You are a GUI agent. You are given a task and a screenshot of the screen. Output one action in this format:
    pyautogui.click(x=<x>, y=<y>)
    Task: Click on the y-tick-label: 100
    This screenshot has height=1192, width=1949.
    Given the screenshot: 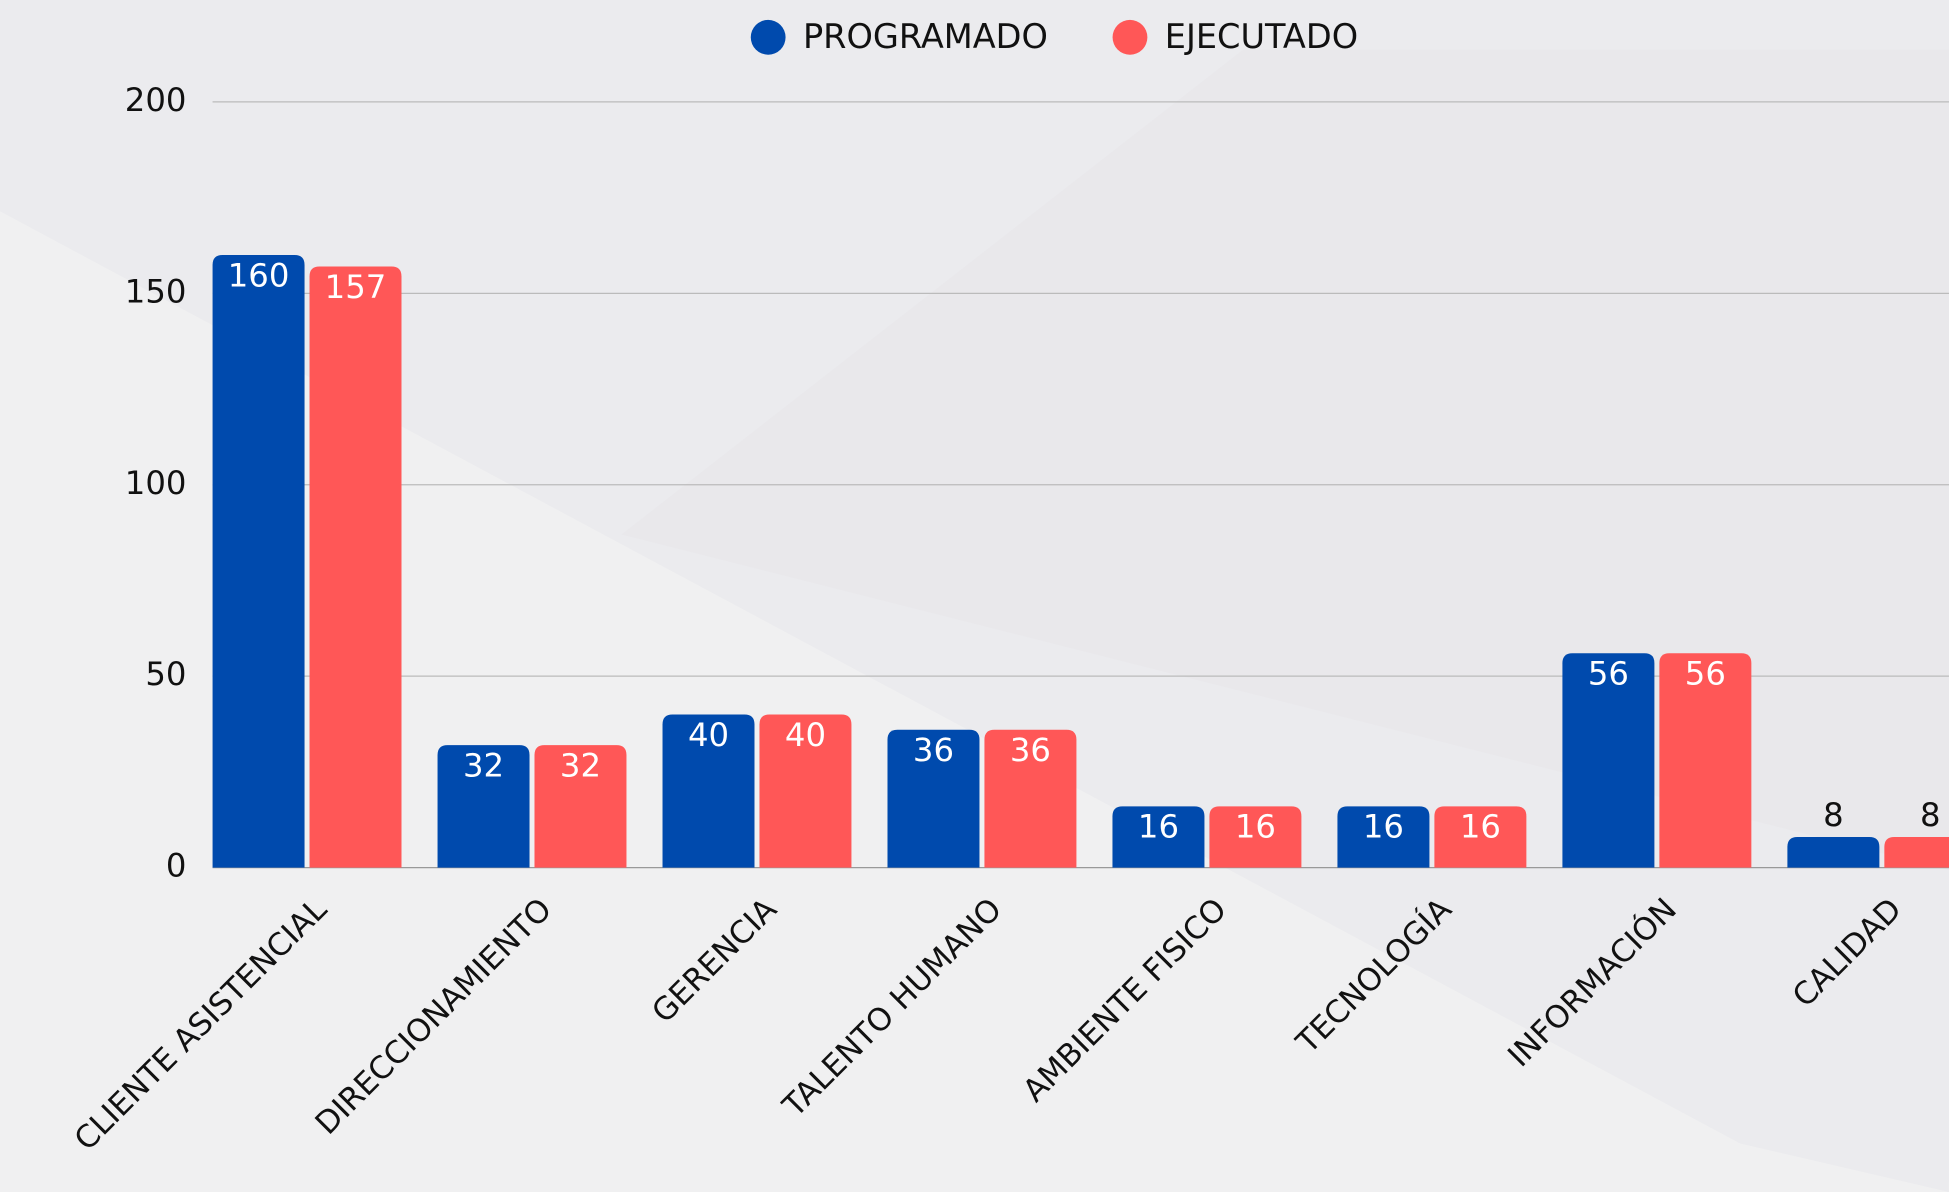 What is the action you would take?
    pyautogui.click(x=156, y=483)
    